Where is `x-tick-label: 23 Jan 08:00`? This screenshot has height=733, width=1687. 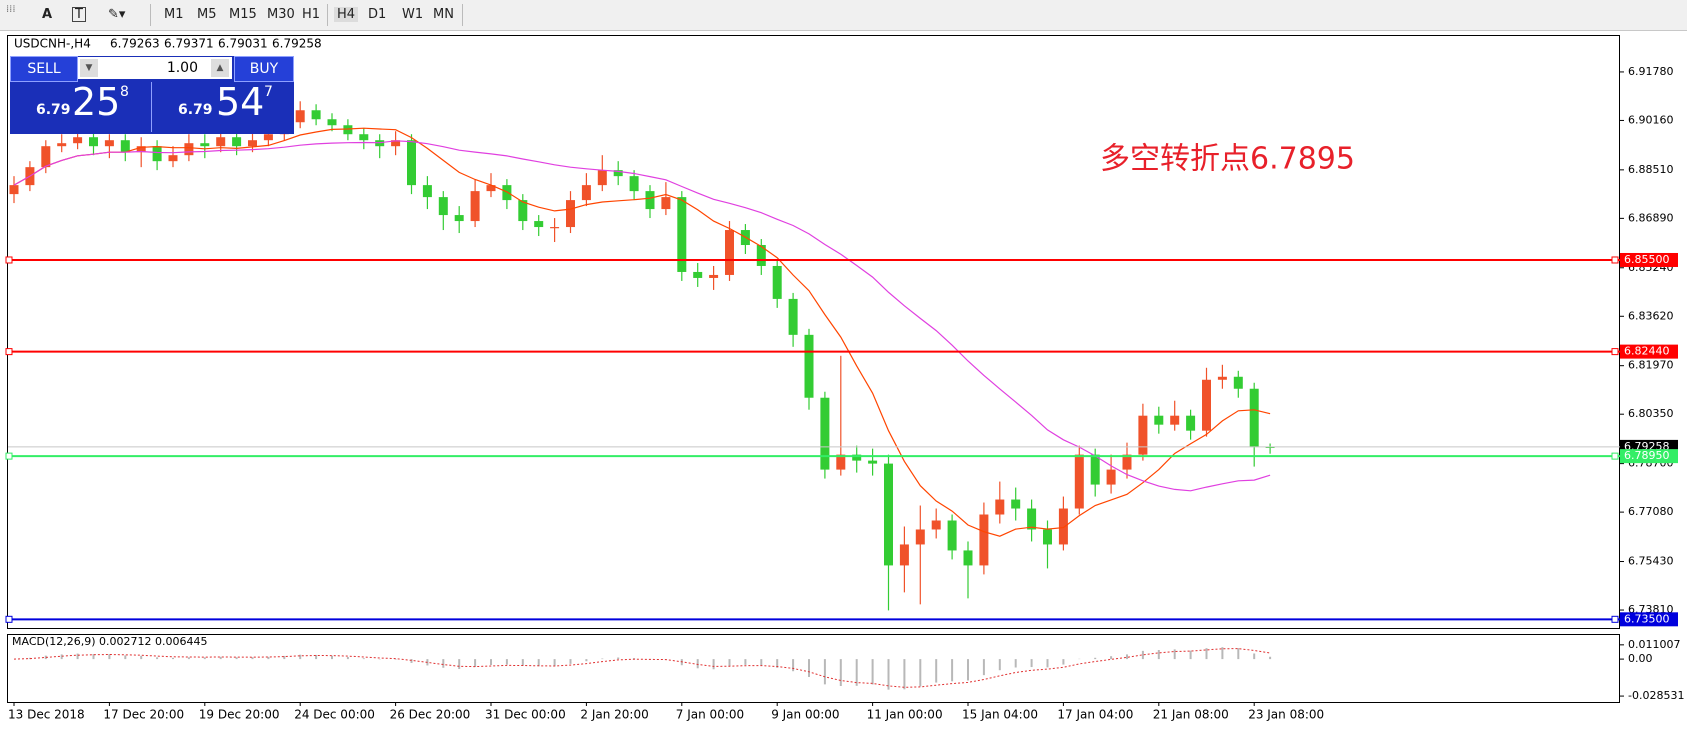
x-tick-label: 23 Jan 08:00 is located at coordinates (1286, 715).